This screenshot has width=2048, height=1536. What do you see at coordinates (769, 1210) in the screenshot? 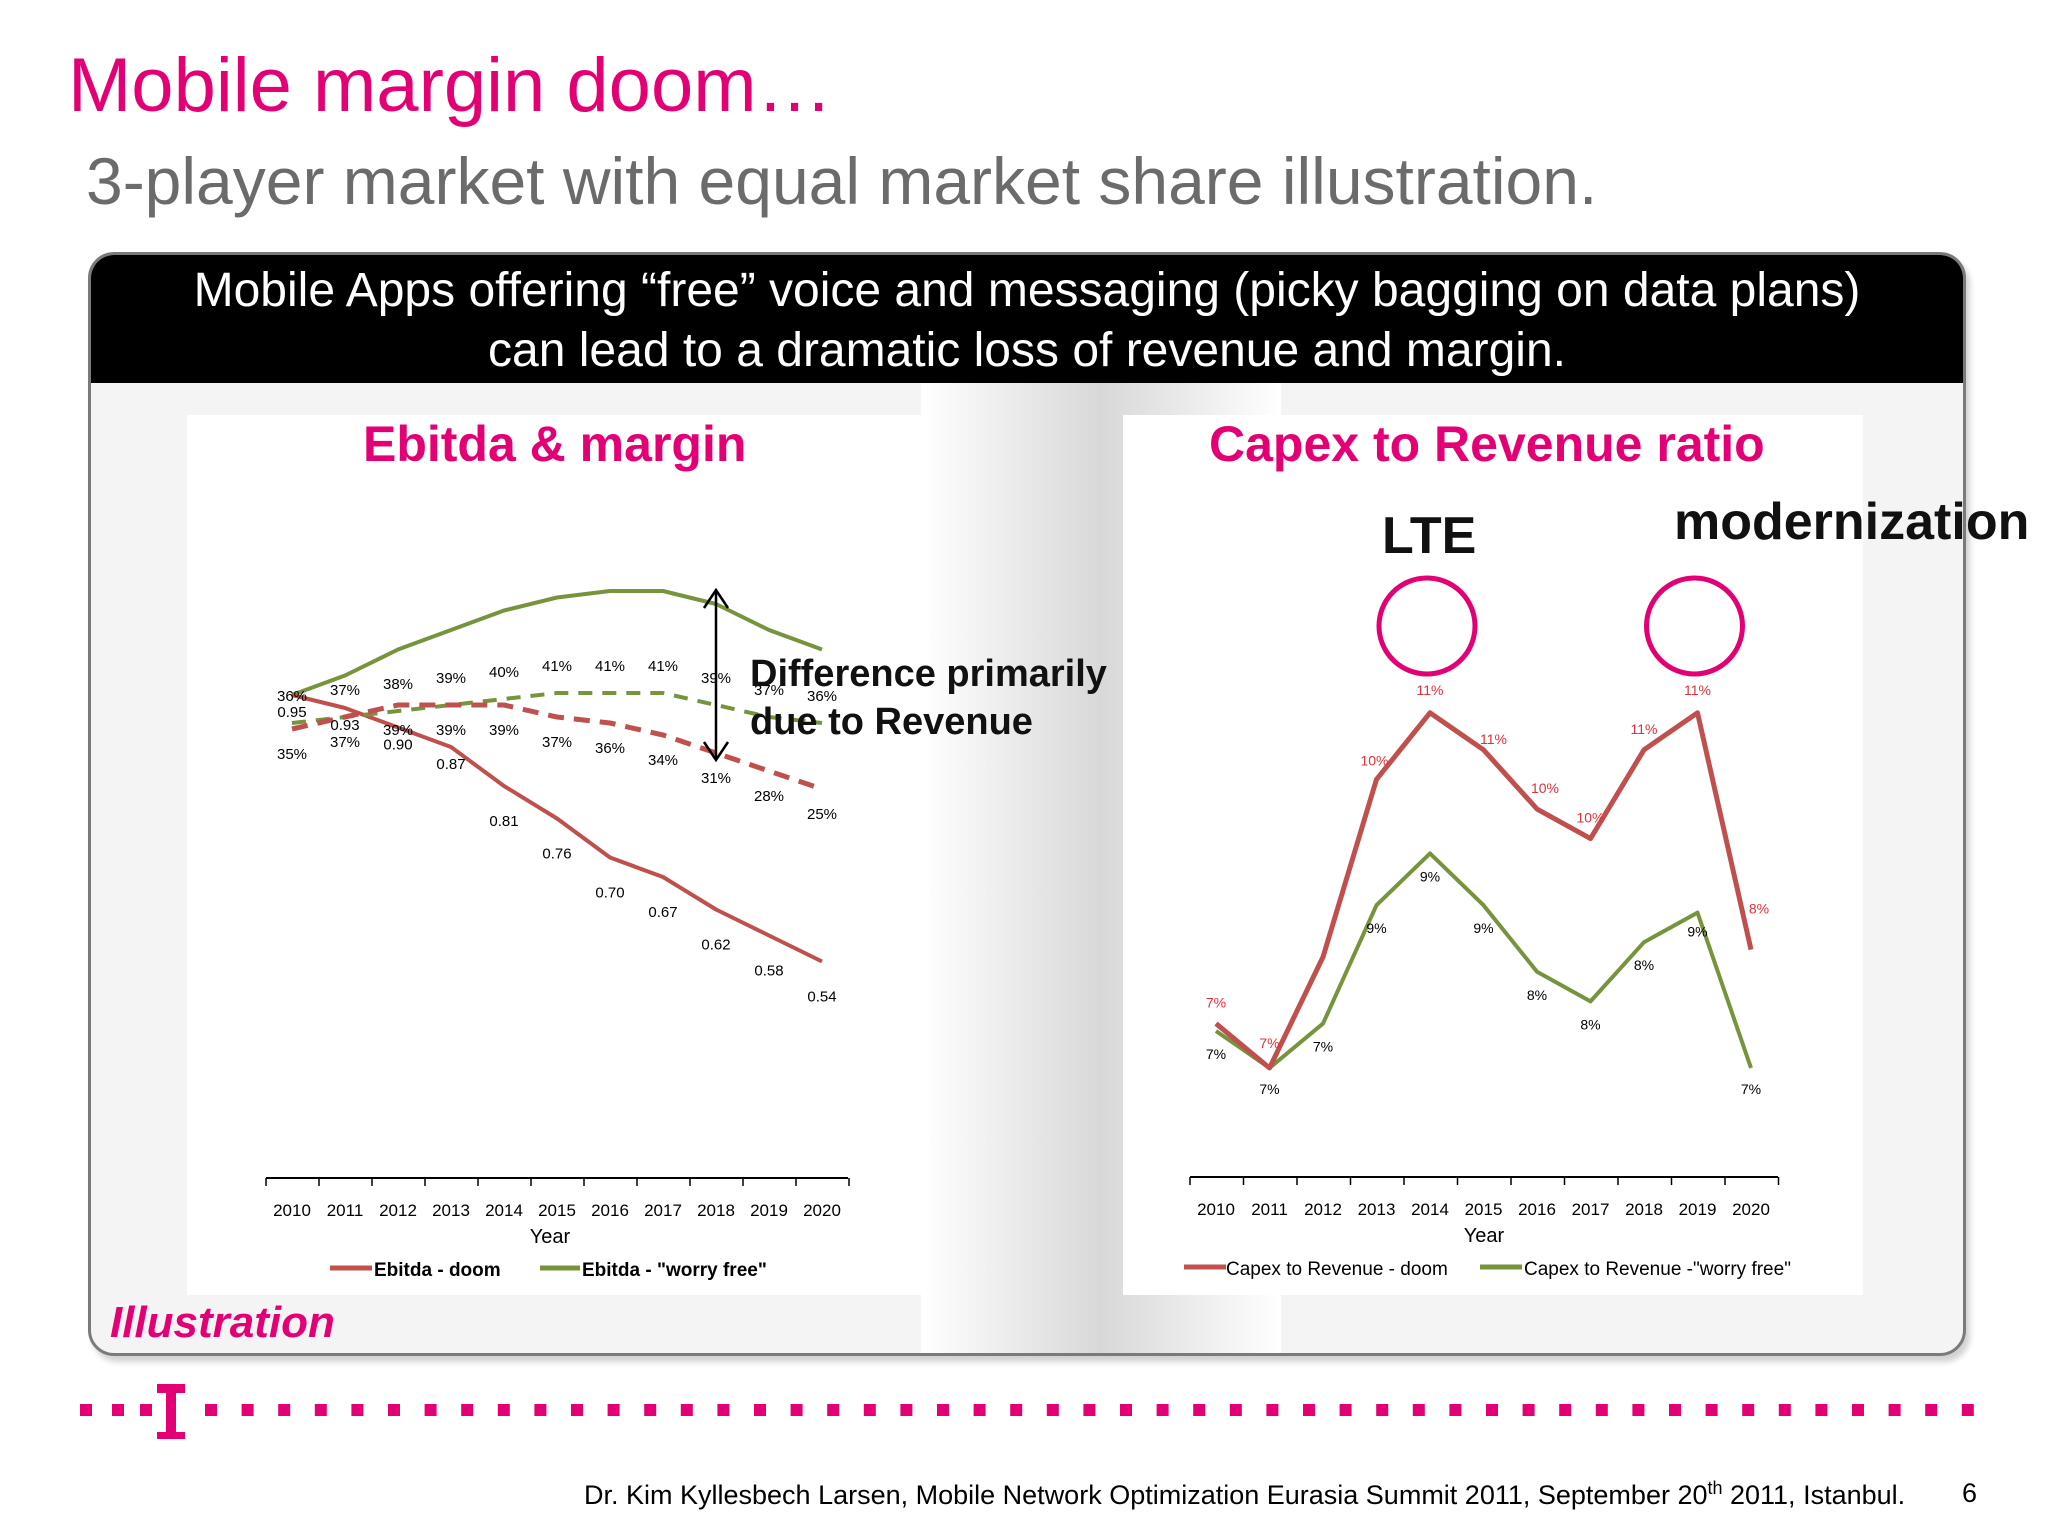
I see `ebitda-x-tick-label: 2019` at bounding box center [769, 1210].